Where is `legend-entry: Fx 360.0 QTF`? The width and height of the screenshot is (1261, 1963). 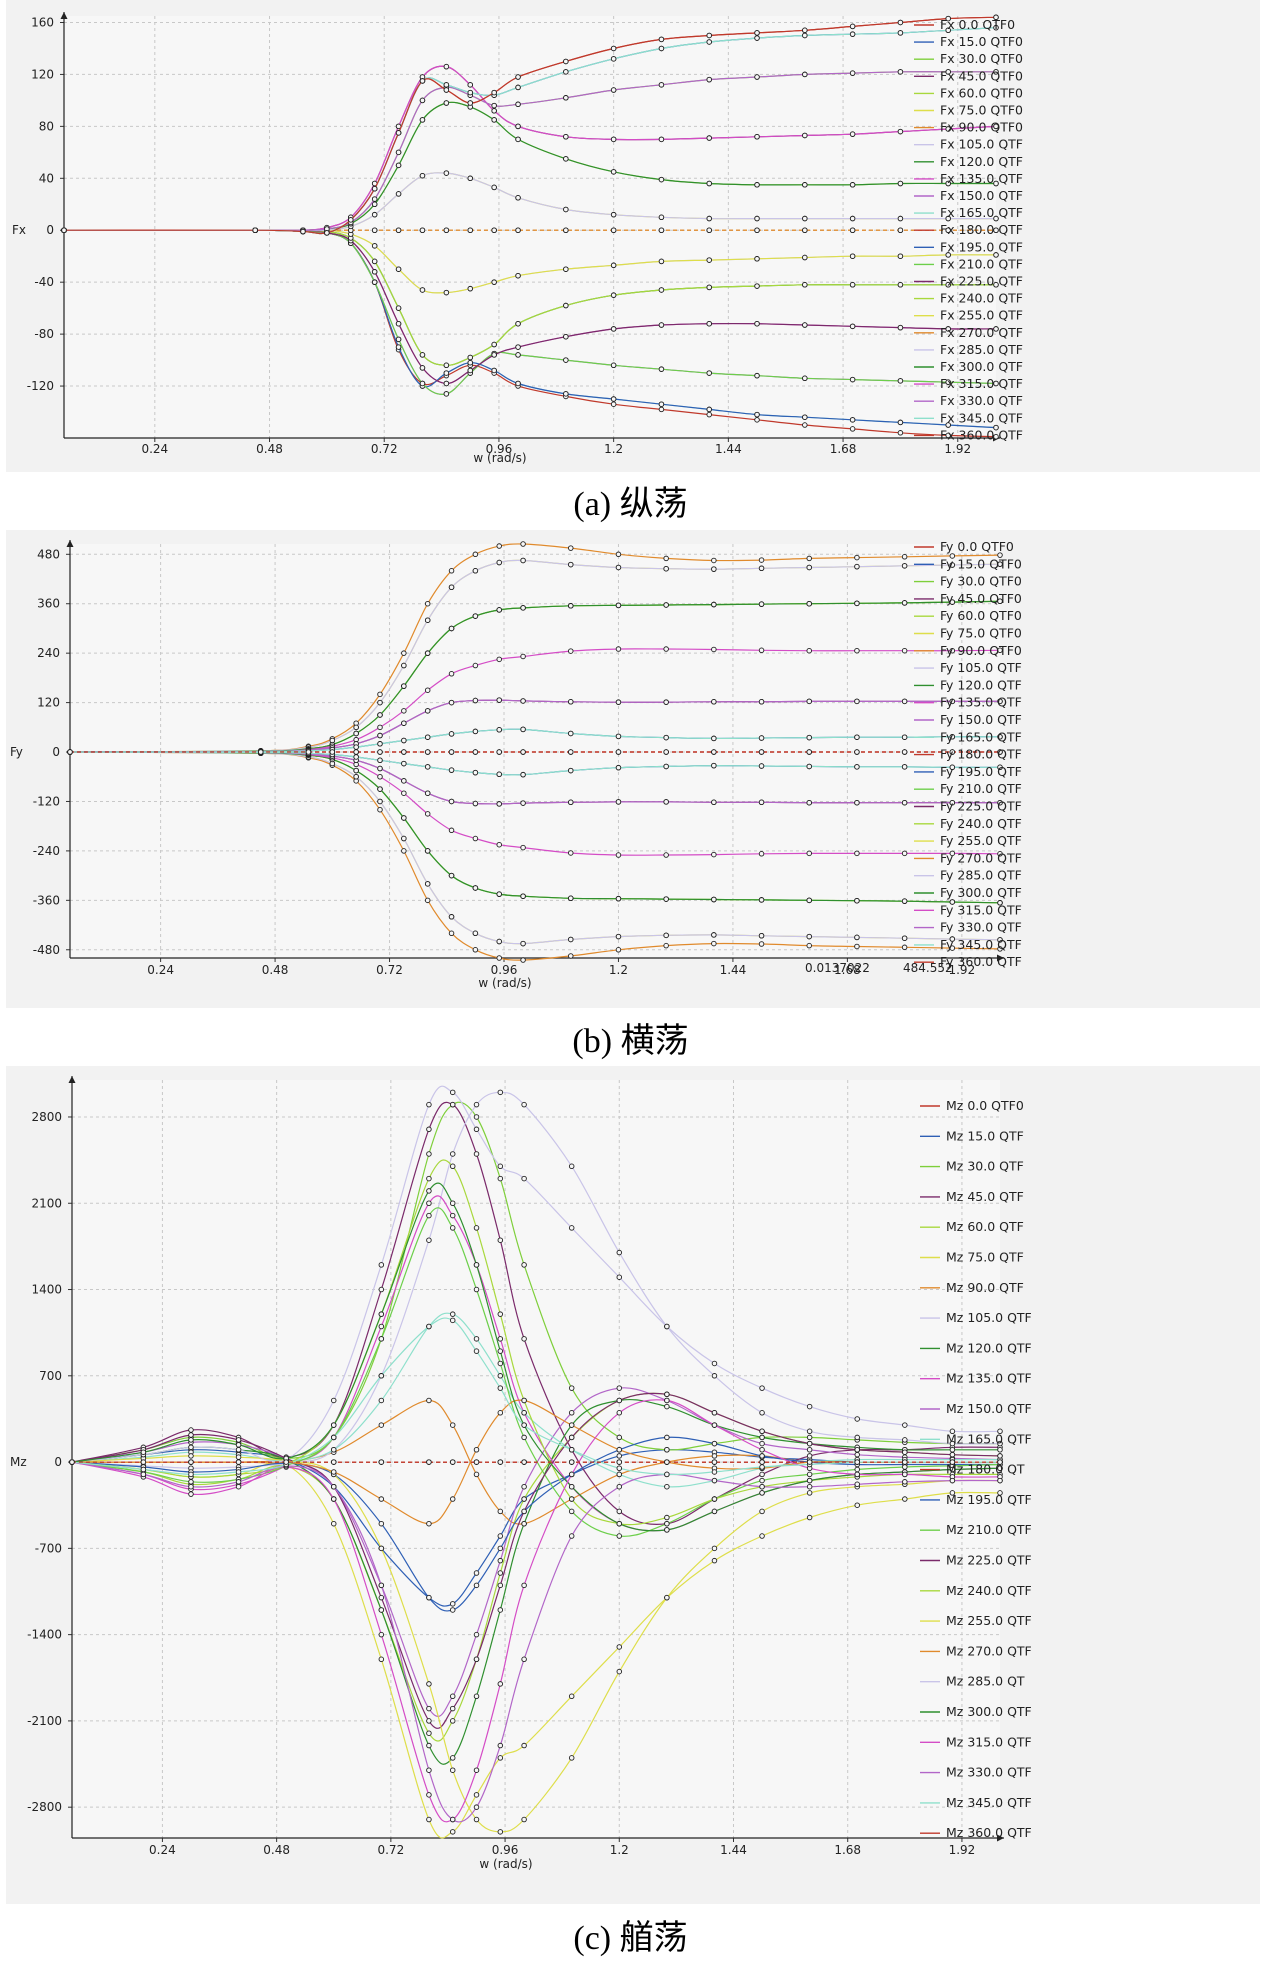 legend-entry: Fx 360.0 QTF is located at coordinates (981, 434).